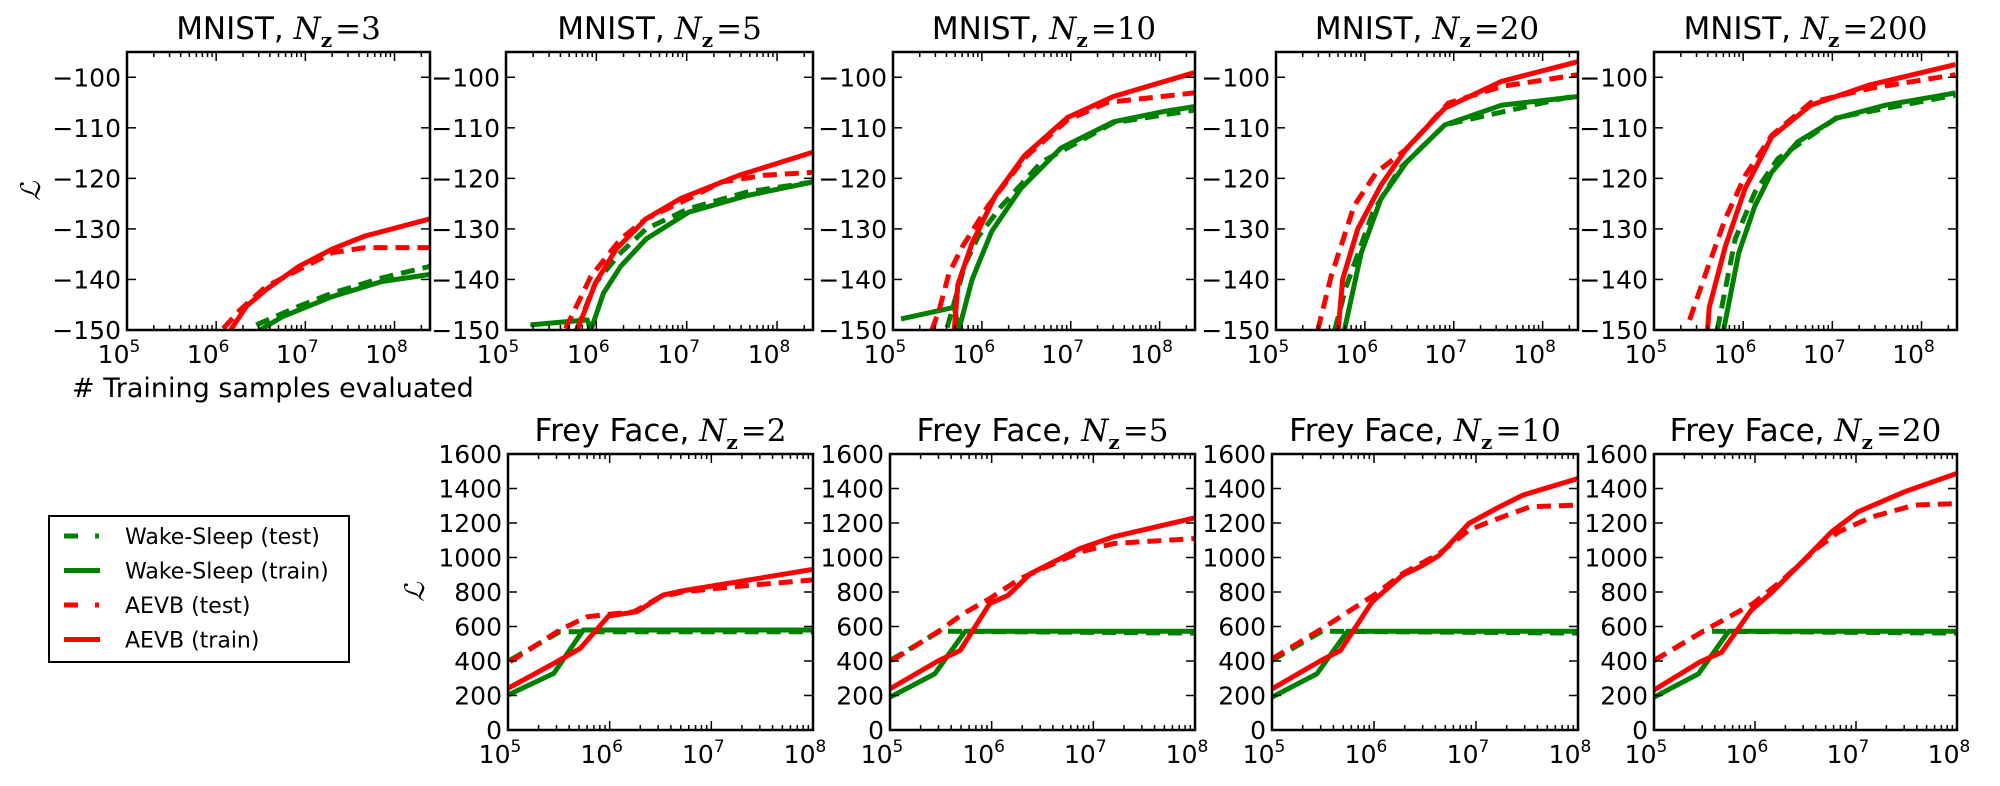 The image size is (2000, 786). I want to click on legend-entry: Wake-Sleep (train), so click(196, 572).